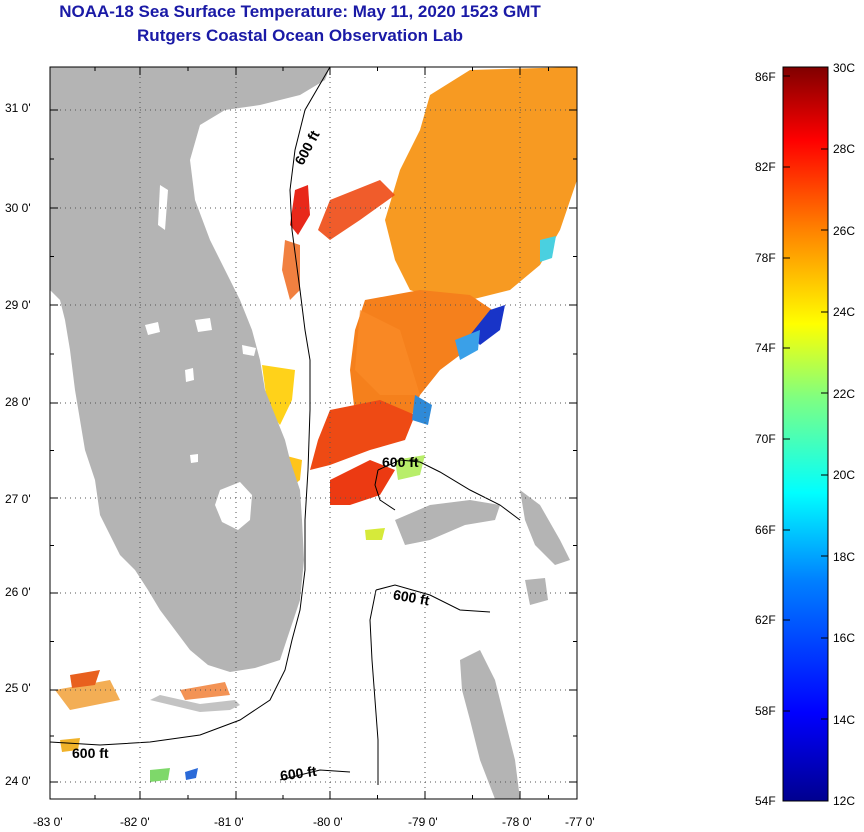  I want to click on lon-label: -83 0', so click(48, 822).